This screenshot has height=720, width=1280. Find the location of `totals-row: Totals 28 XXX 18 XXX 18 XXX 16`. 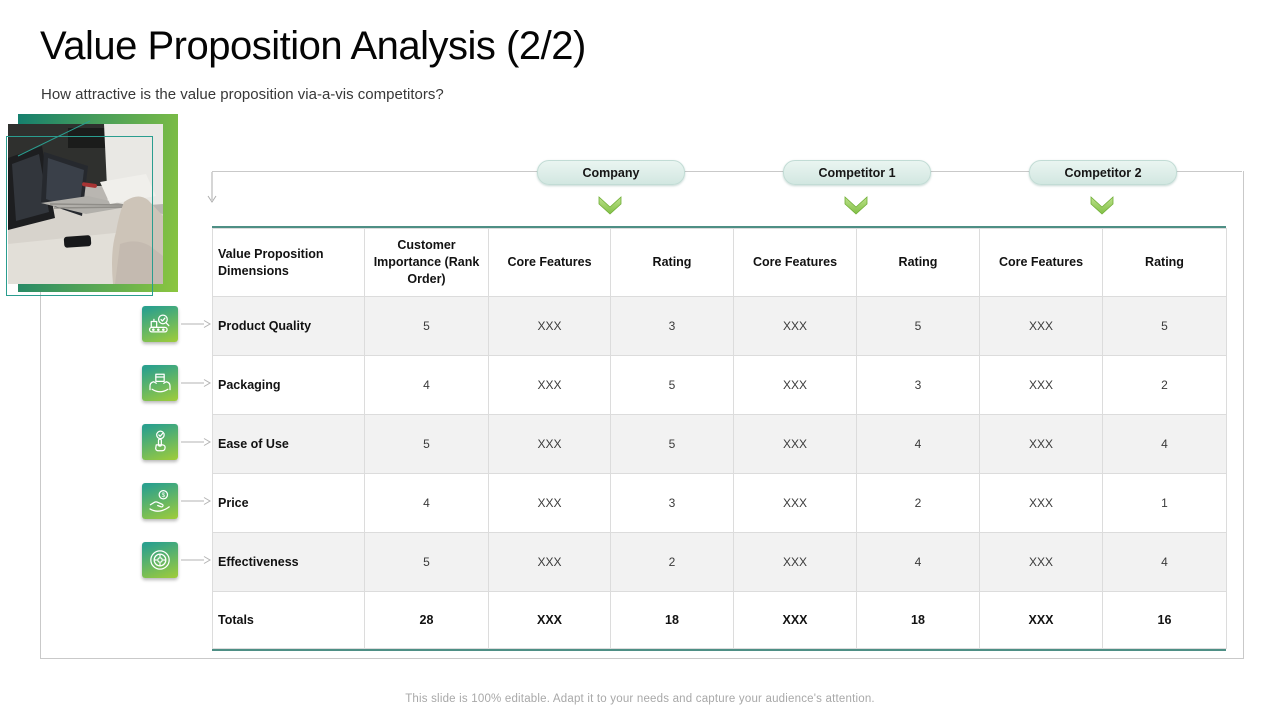

totals-row: Totals 28 XXX 18 XXX 18 XXX 16 is located at coordinates (719, 620).